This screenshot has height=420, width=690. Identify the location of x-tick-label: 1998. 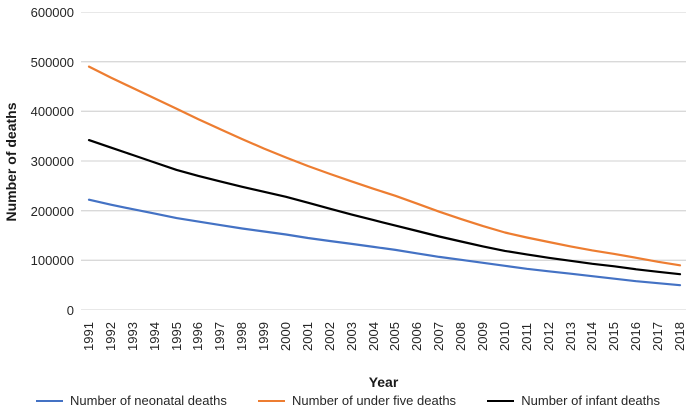
(242, 336).